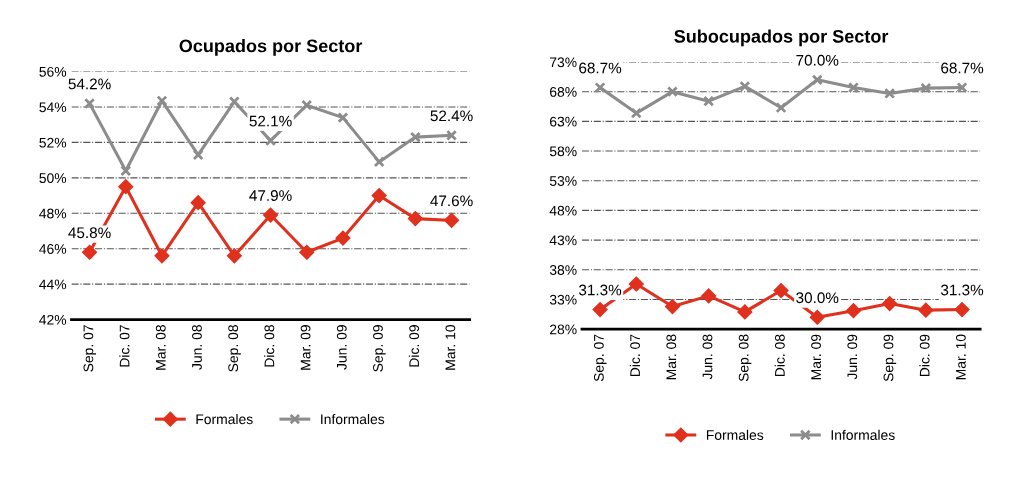 This screenshot has height=477, width=1021. Describe the element at coordinates (563, 299) in the screenshot. I see `y-tick-label: 33%` at that location.